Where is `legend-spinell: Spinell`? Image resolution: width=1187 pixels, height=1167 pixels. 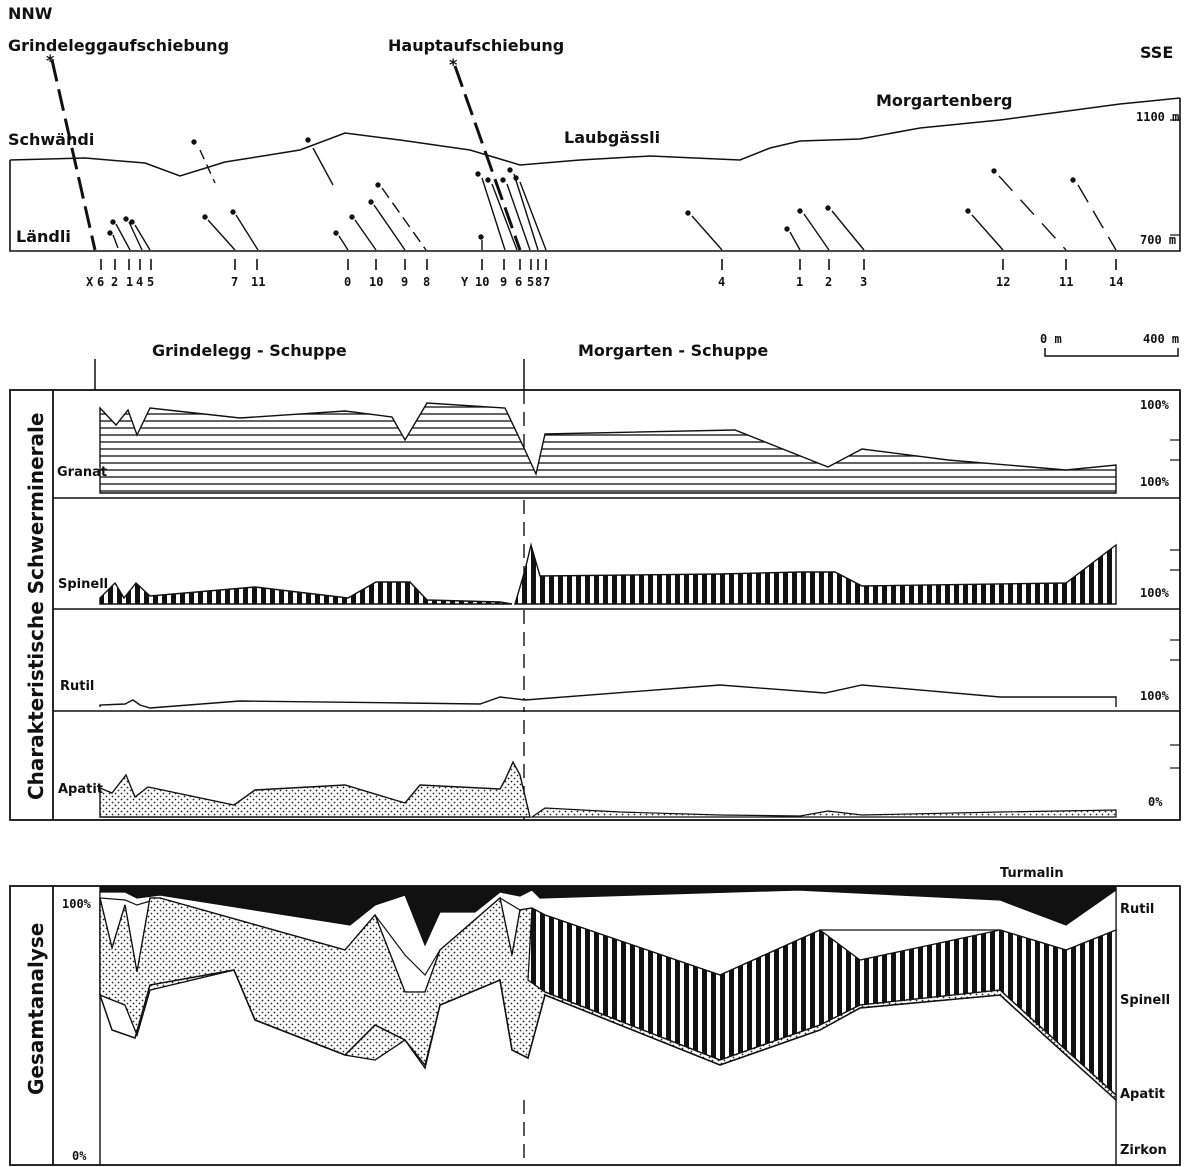 legend-spinell: Spinell is located at coordinates (1145, 1000).